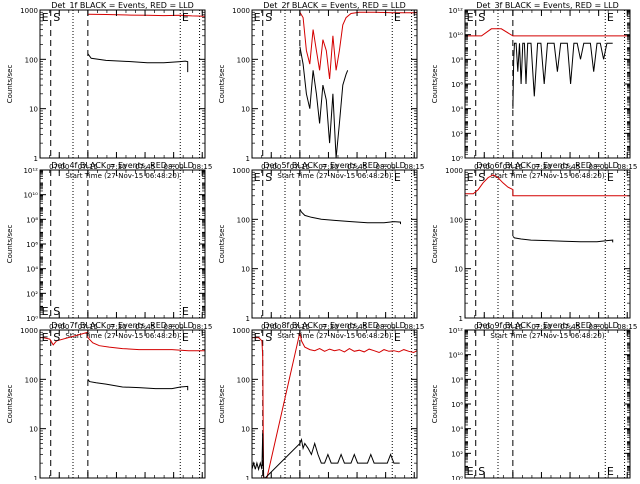  I want to click on chart-title: Det_4f BLACK = Events, RED = LLD, so click(122, 165).